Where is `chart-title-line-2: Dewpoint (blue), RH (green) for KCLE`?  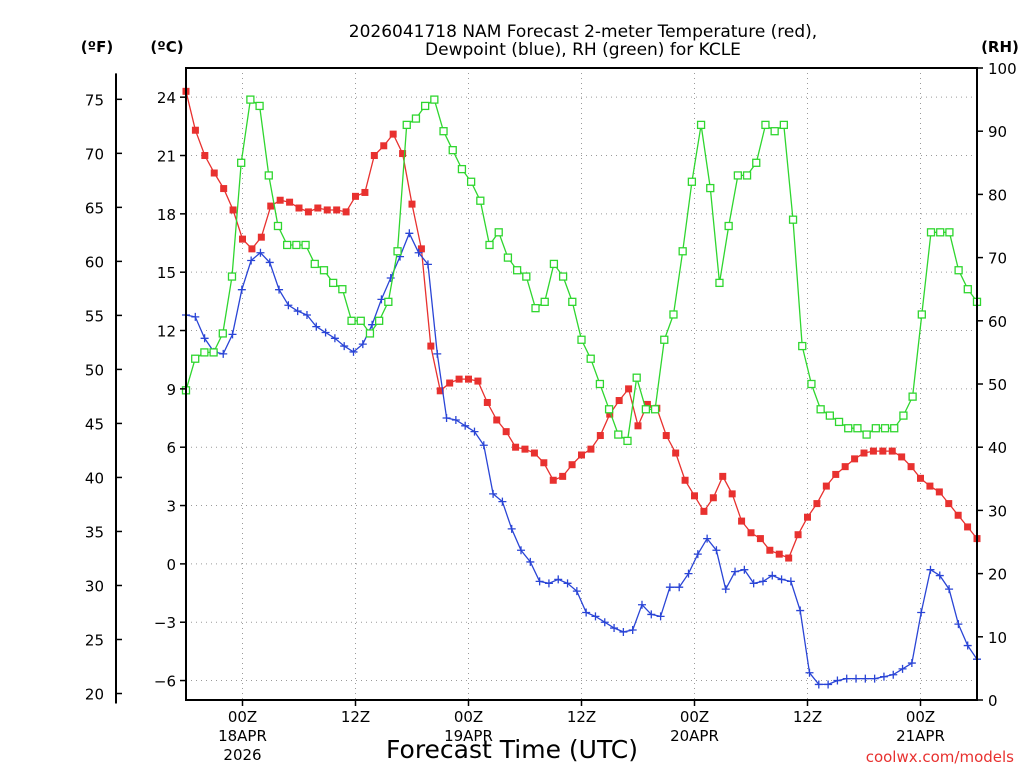 chart-title-line-2: Dewpoint (blue), RH (green) for KCLE is located at coordinates (583, 50).